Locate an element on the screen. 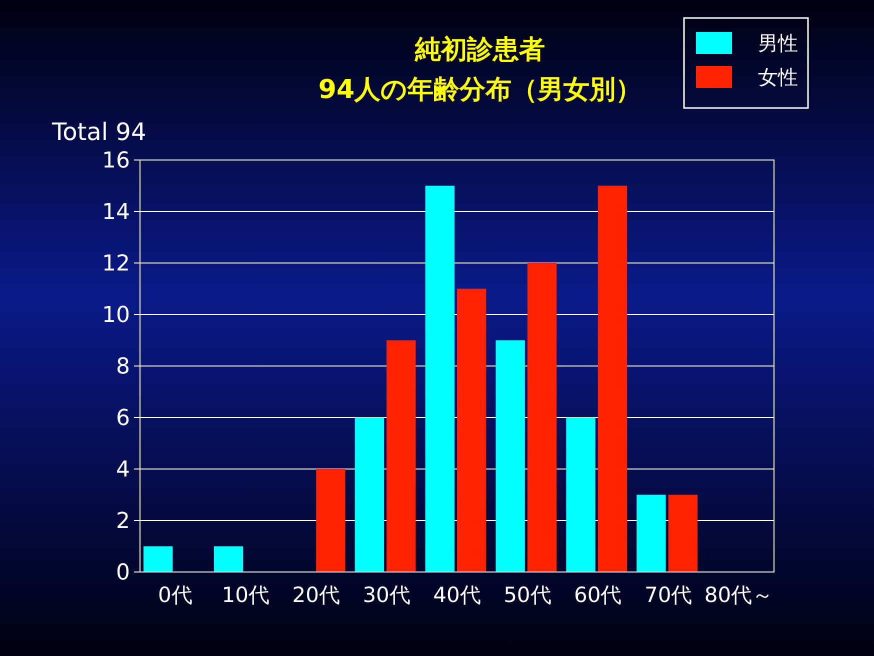 The width and height of the screenshot is (874, 656). x-tick-label: 10代 is located at coordinates (246, 595).